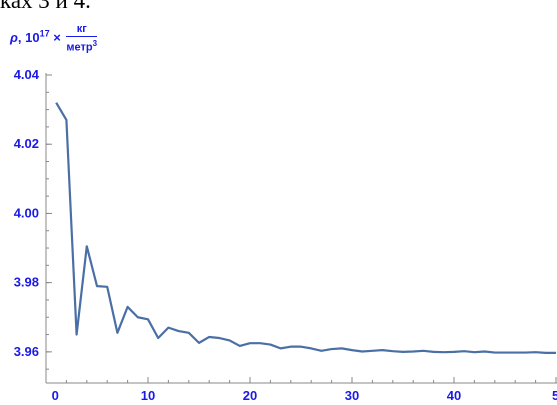 This screenshot has height=405, width=557. What do you see at coordinates (14, 37) in the screenshot?
I see `y-axis-symbol: ρ` at bounding box center [14, 37].